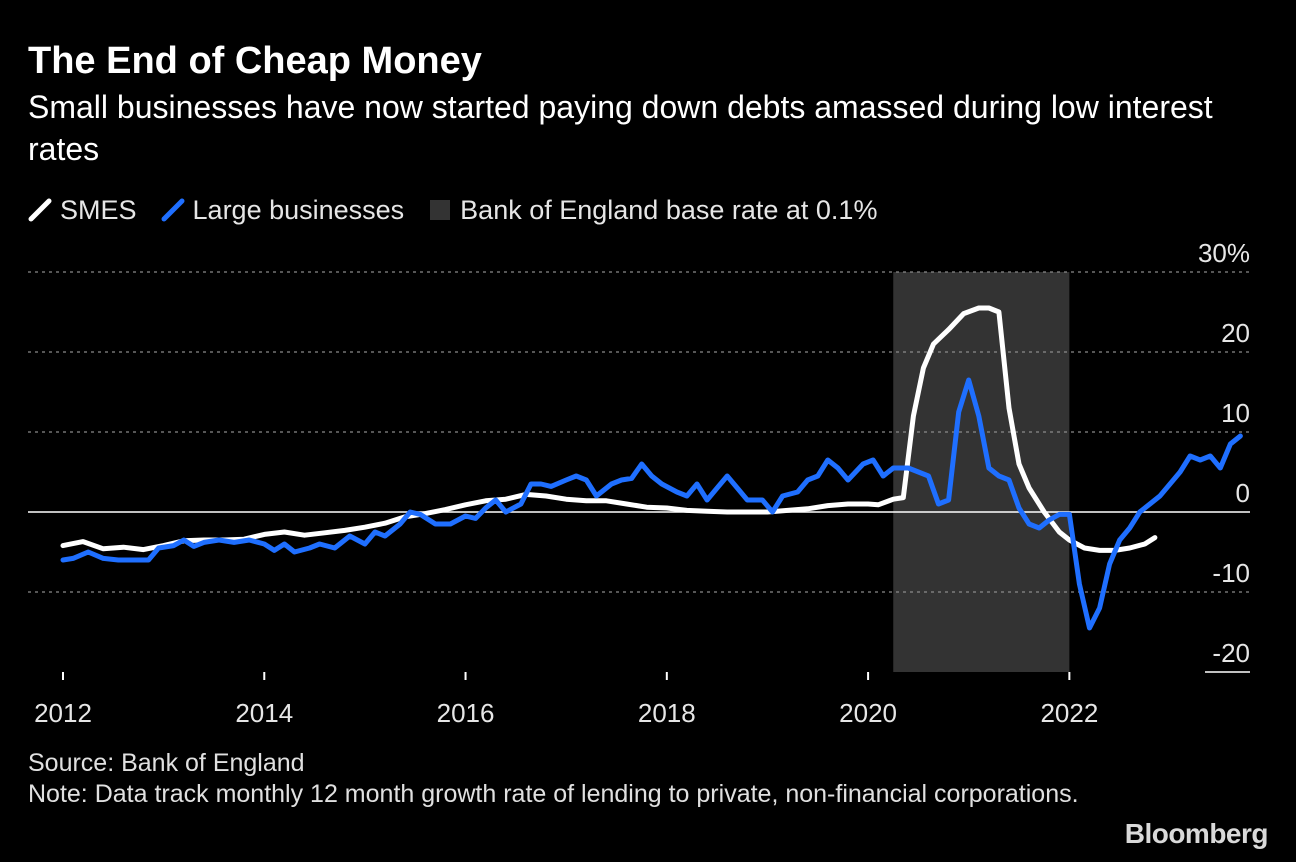  What do you see at coordinates (1224, 253) in the screenshot?
I see `y-tick-label: 30%` at bounding box center [1224, 253].